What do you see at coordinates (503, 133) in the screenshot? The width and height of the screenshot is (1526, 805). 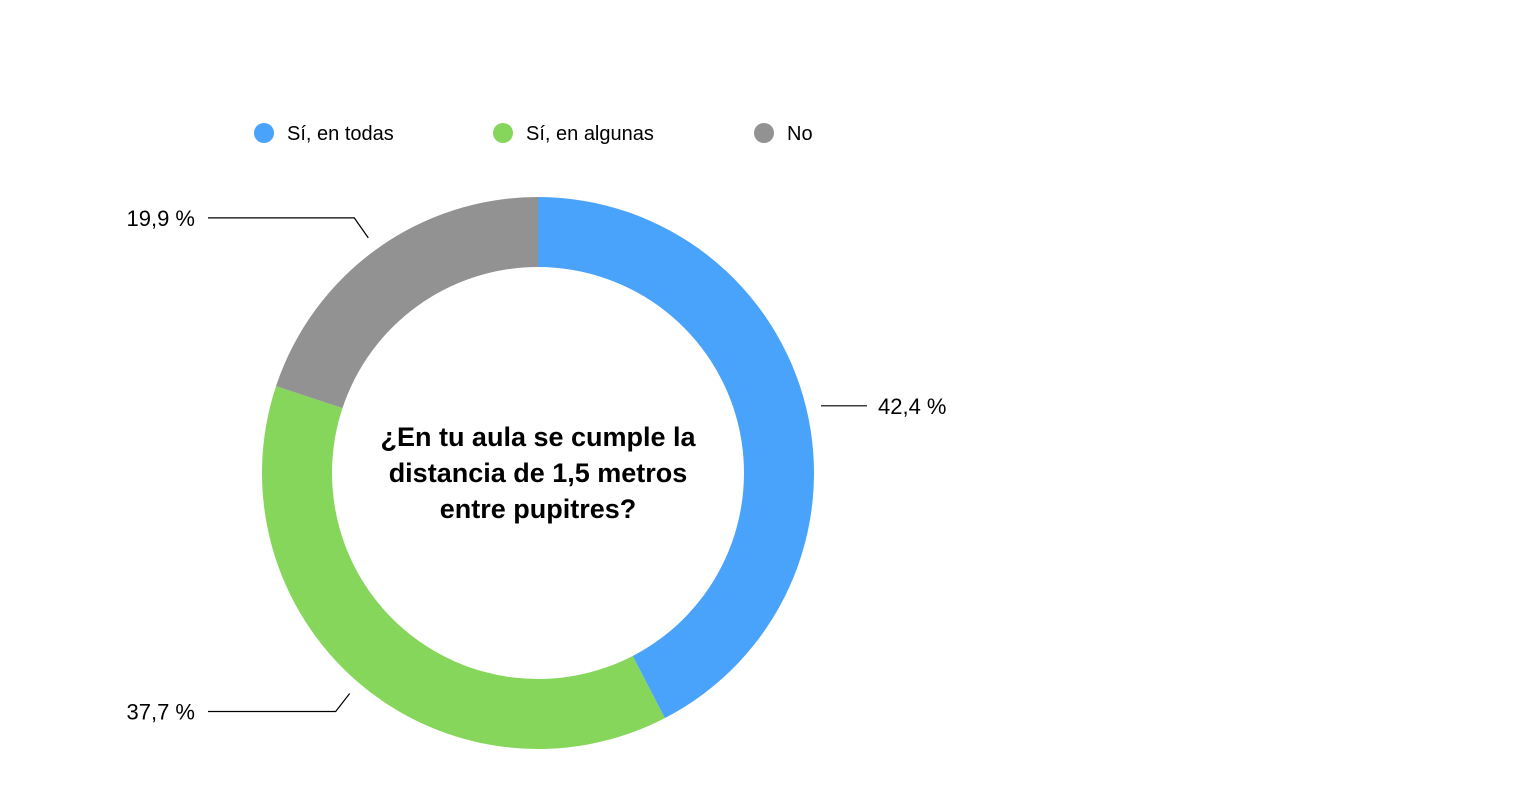 I see `legend-marker-si-en-algunas` at bounding box center [503, 133].